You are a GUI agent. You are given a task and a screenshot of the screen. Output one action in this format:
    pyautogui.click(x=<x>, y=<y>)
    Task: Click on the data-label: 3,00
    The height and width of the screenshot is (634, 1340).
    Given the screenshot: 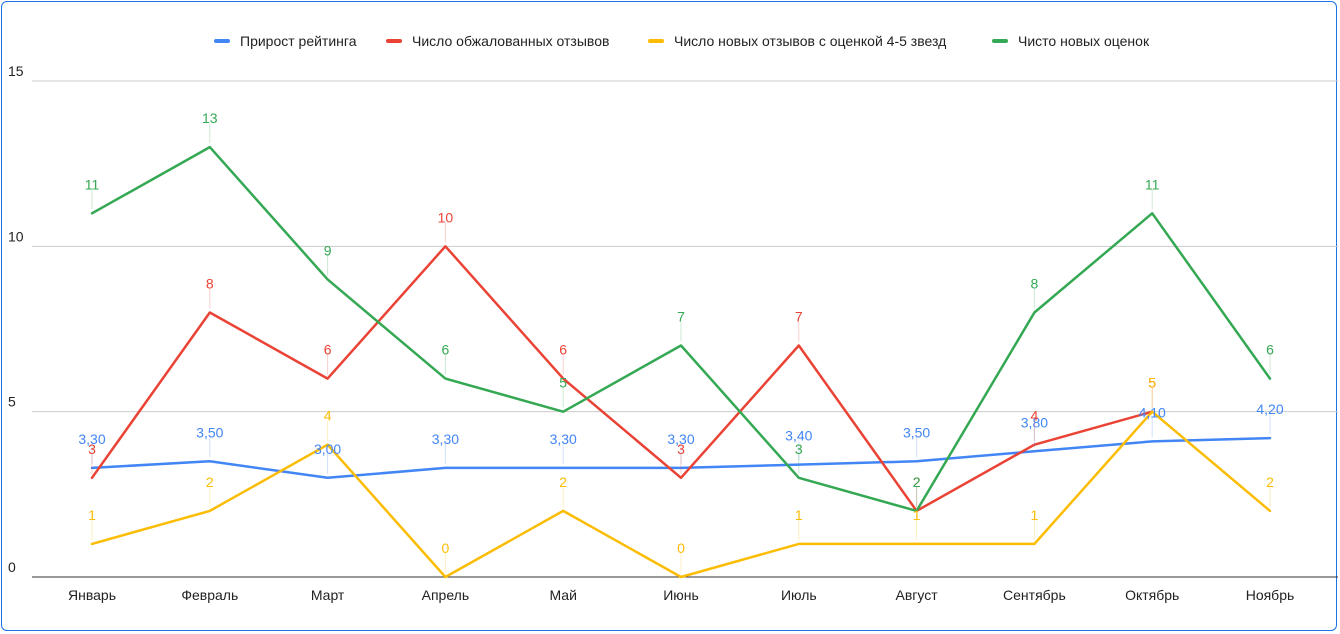 What is the action you would take?
    pyautogui.click(x=327, y=449)
    